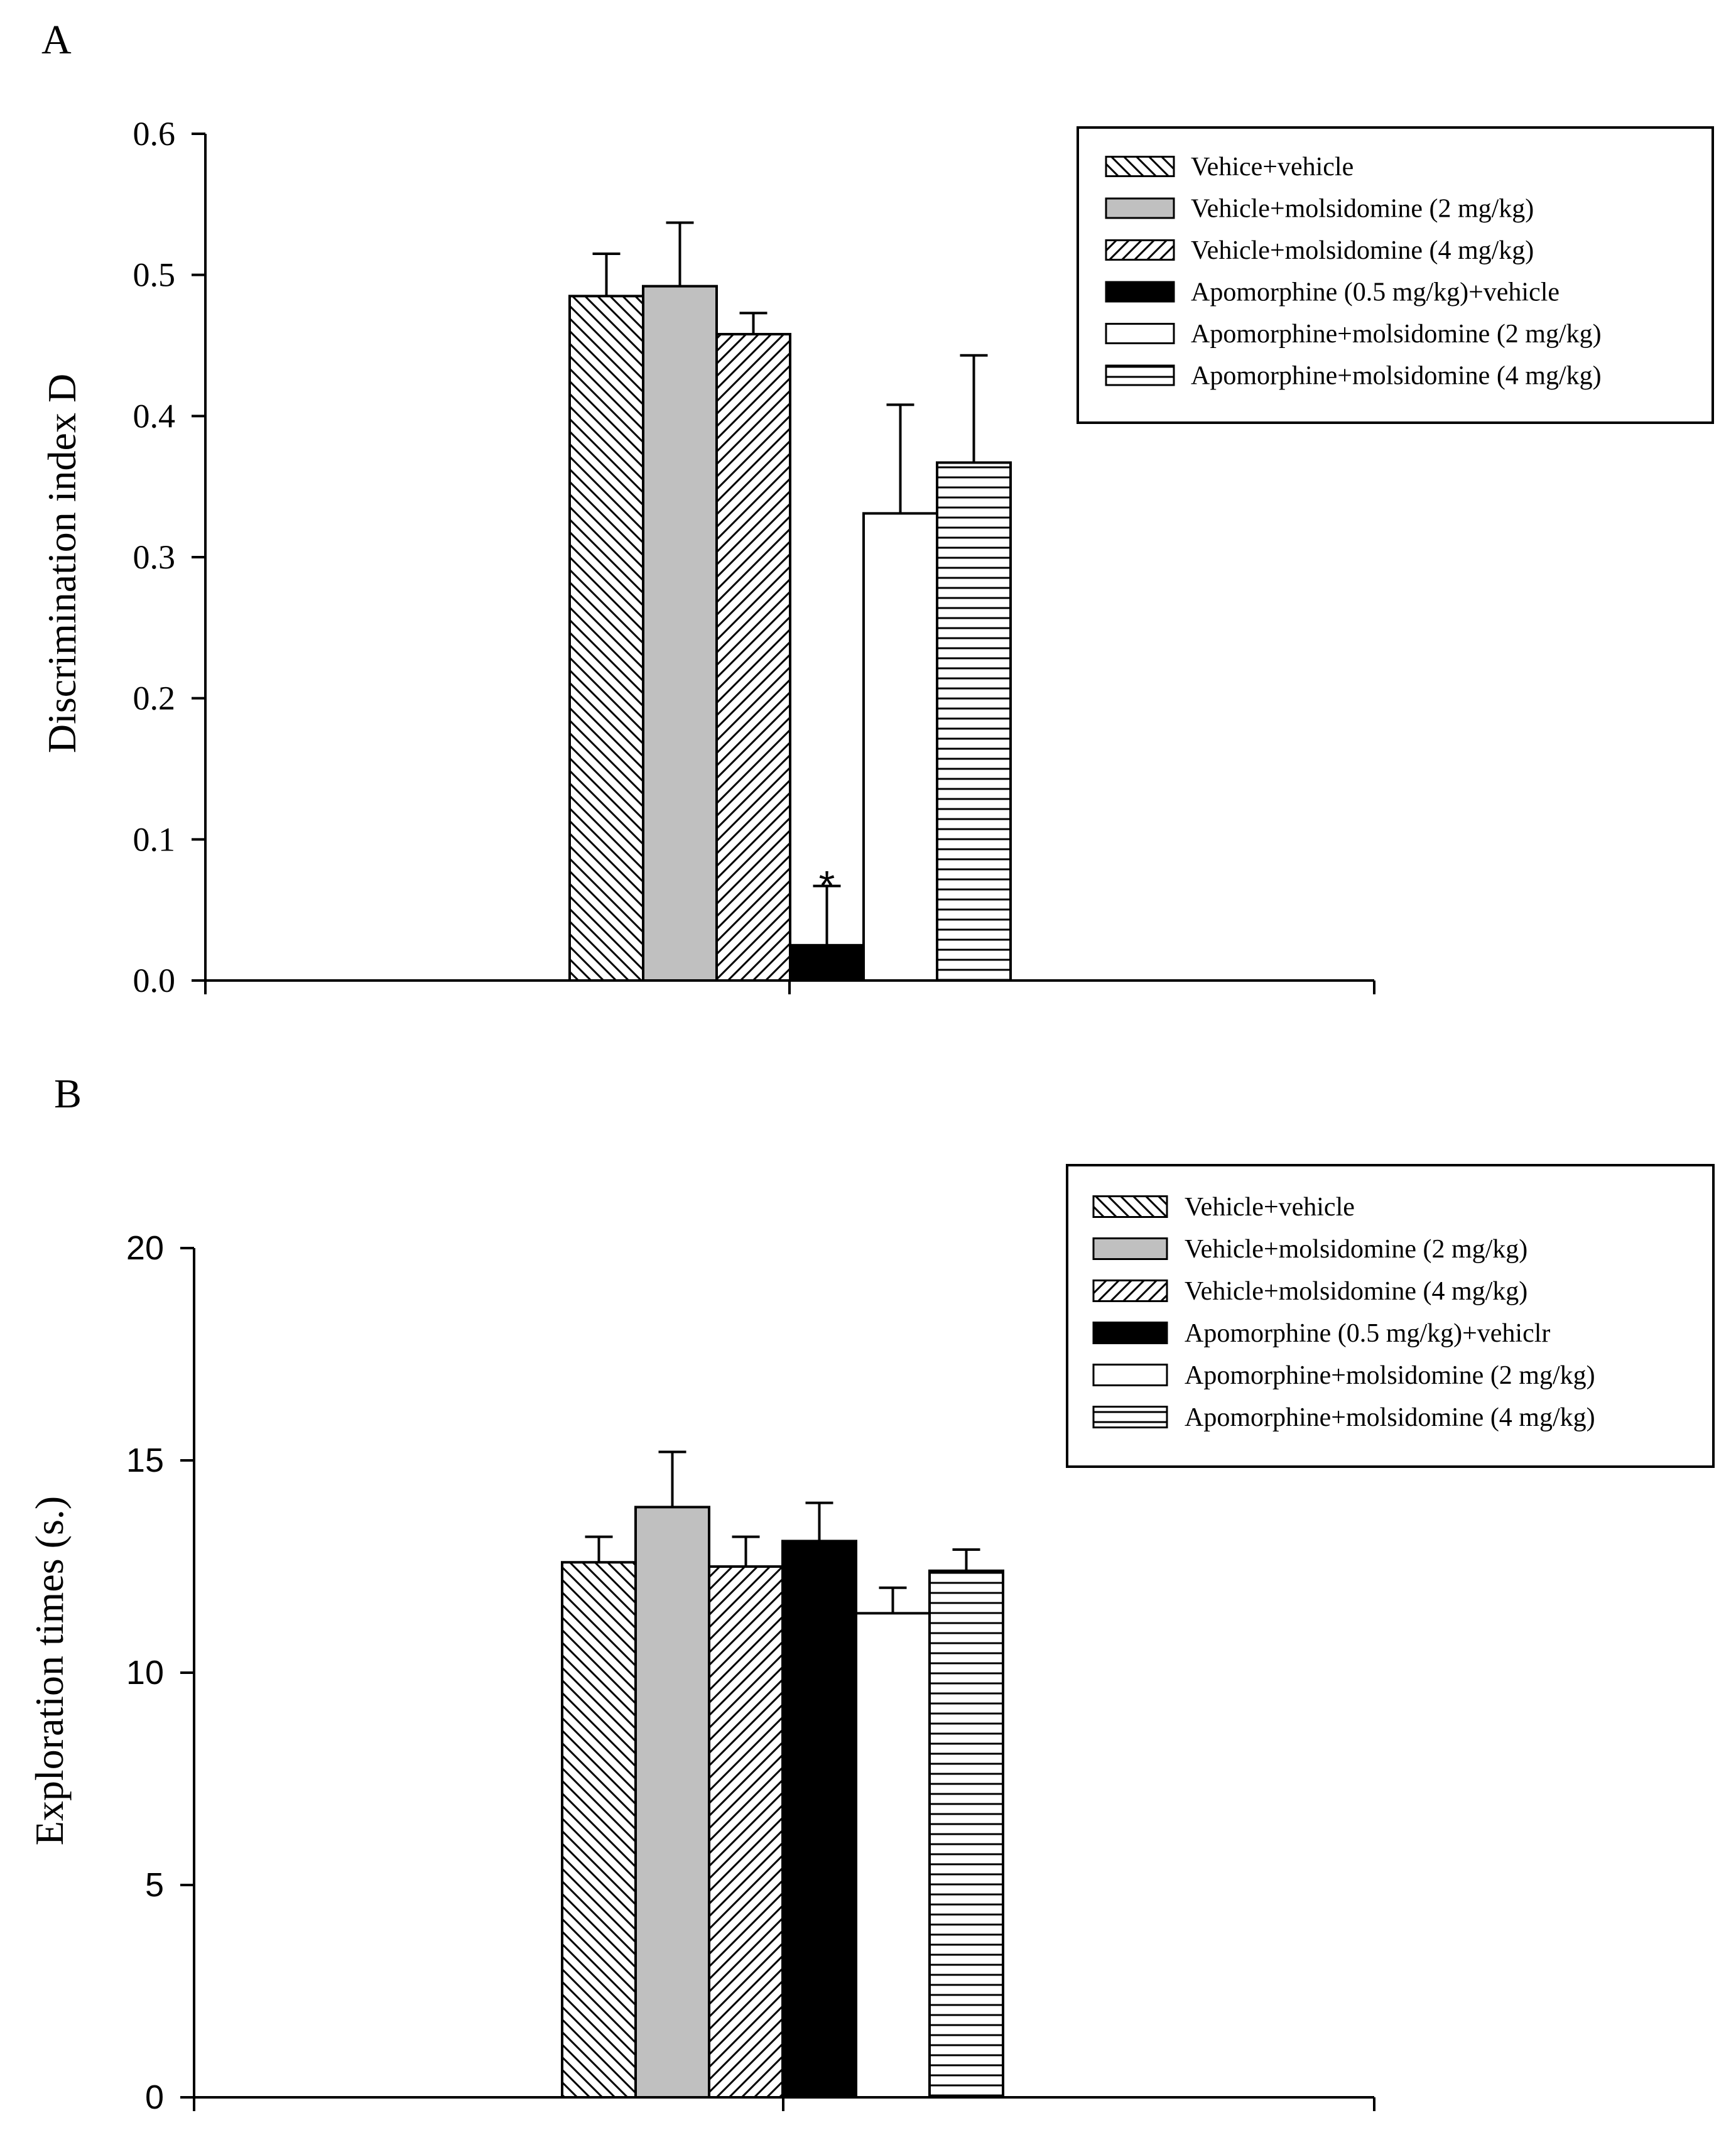 This screenshot has height=2135, width=1736. Describe the element at coordinates (154, 275) in the screenshot. I see `y-tick-label: 0.5` at that location.